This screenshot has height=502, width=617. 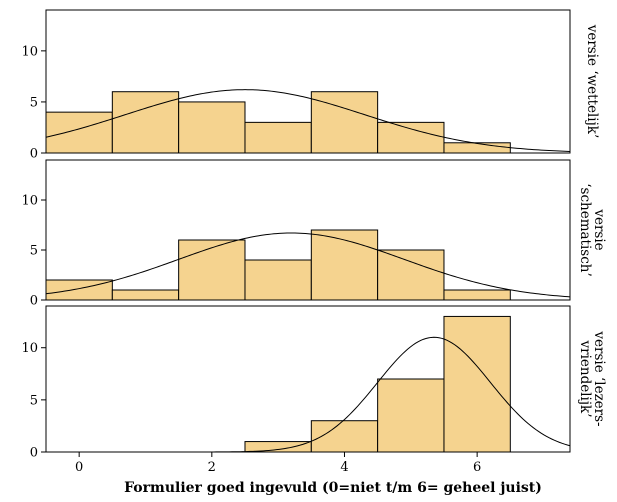 What do you see at coordinates (585, 230) in the screenshot?
I see `strip-label-line: ‘schematisch’` at bounding box center [585, 230].